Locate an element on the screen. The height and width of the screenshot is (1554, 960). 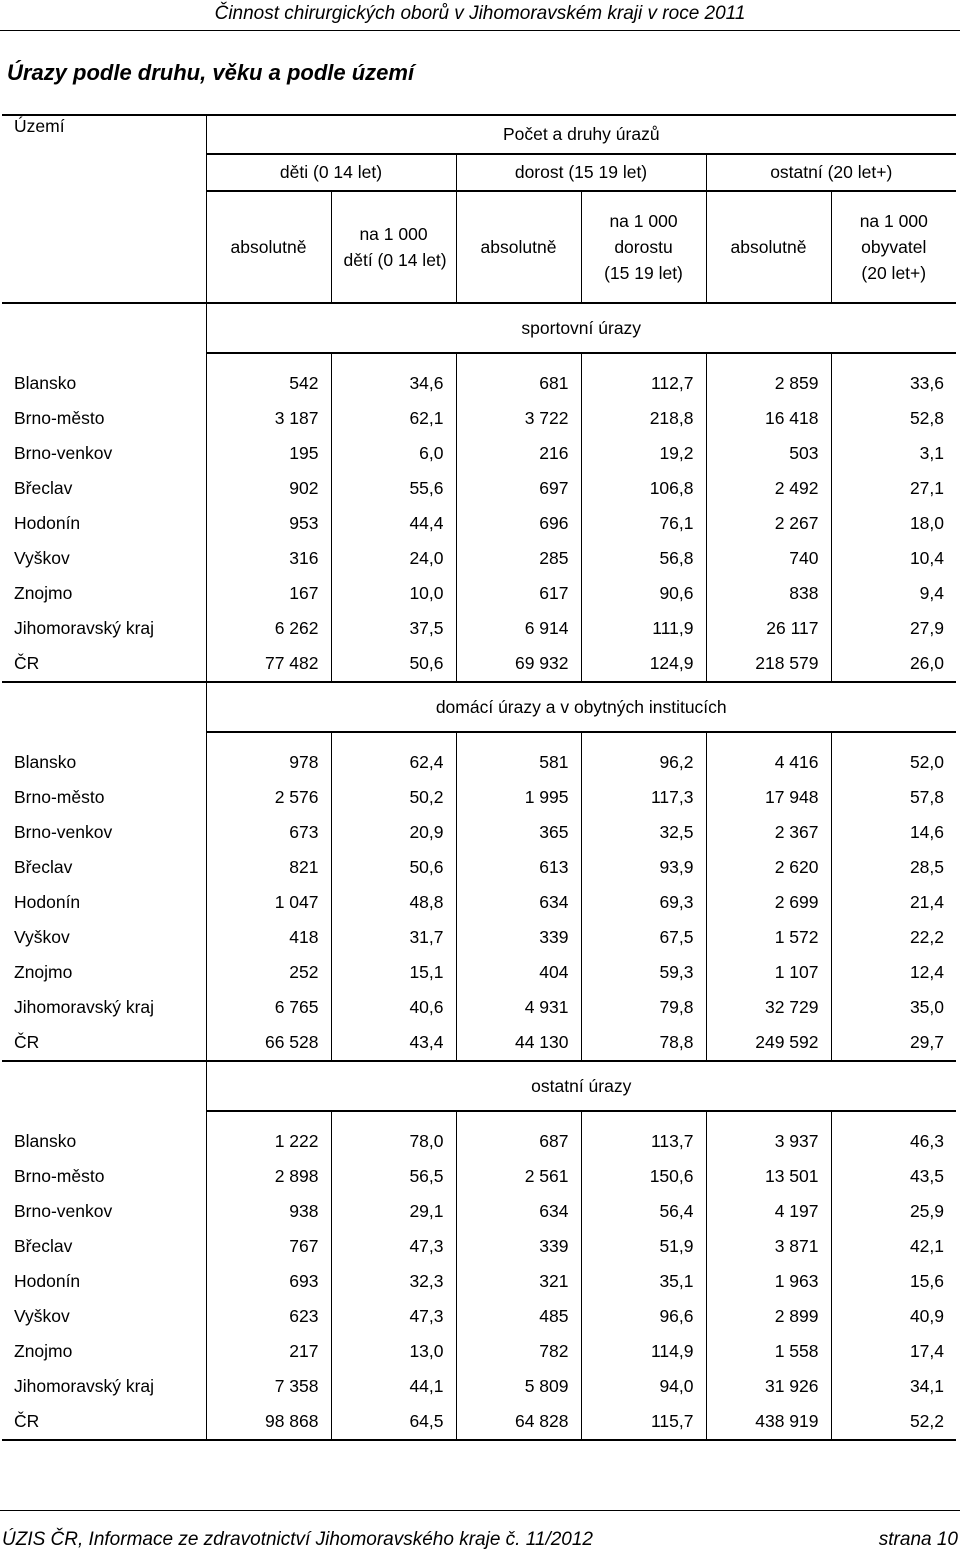
table-row: Vyškov 316 24,0 285 56,8 740 10,4 is located at coordinates (479, 558).